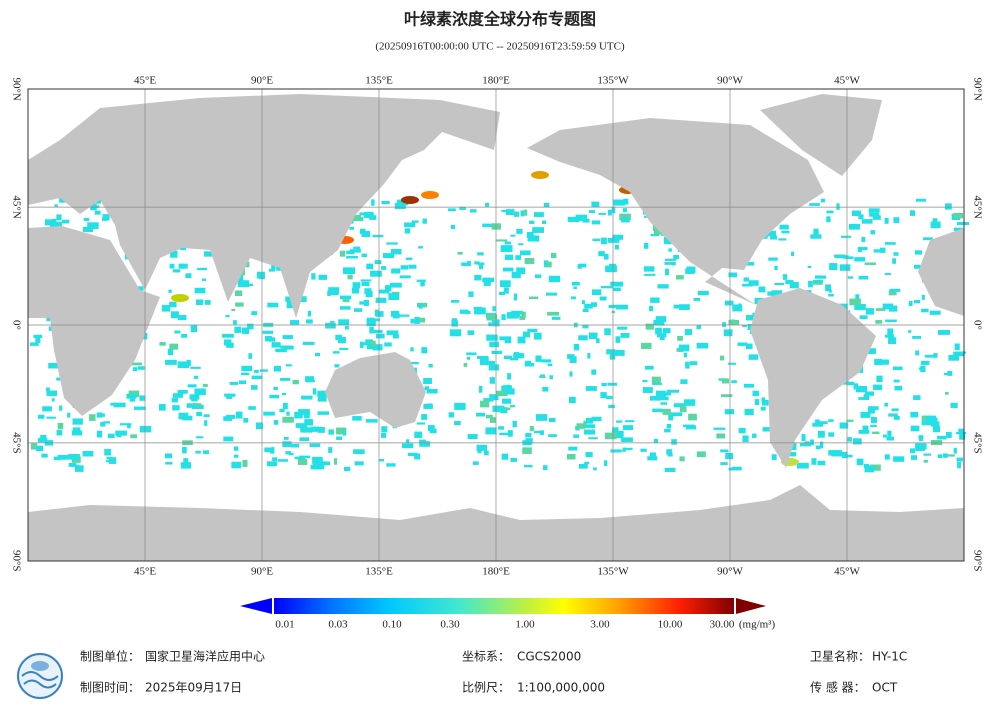 The image size is (1000, 707). What do you see at coordinates (430, 195) in the screenshot?
I see `coastal-bloom` at bounding box center [430, 195].